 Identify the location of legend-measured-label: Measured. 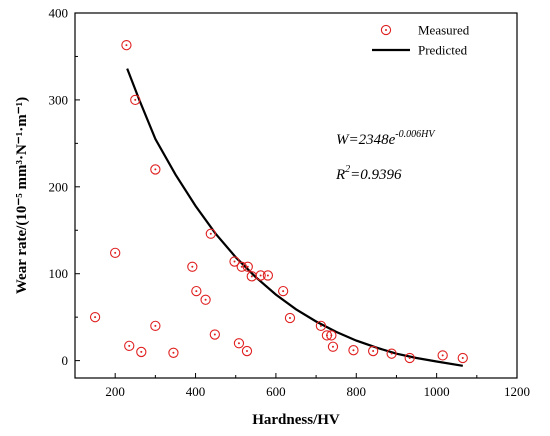
(444, 30).